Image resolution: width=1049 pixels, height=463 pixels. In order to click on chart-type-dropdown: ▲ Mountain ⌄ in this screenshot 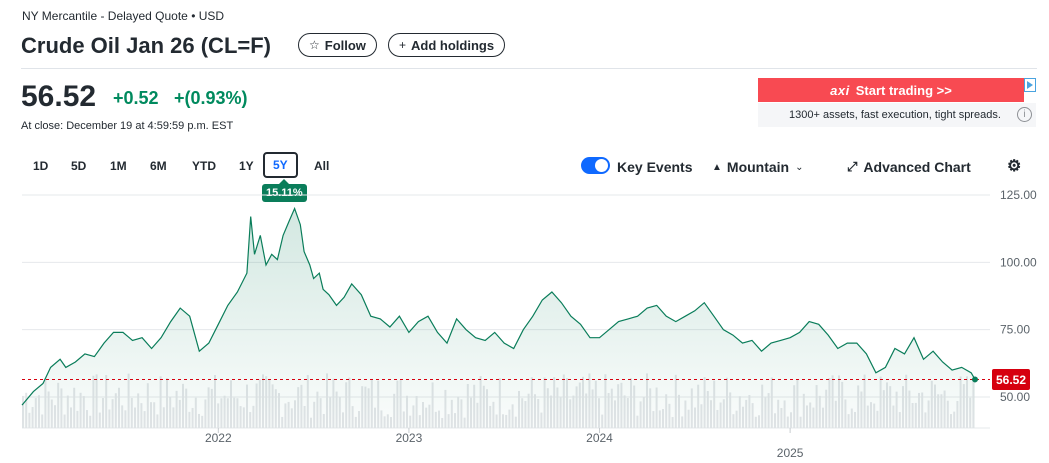, I will do `click(758, 167)`.